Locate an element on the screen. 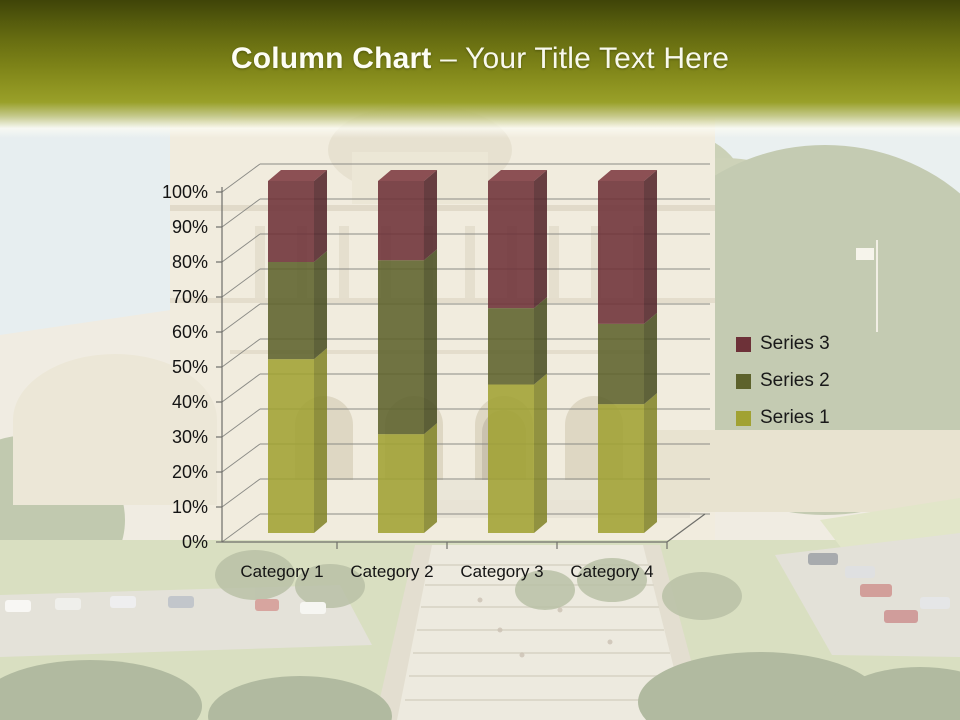 This screenshot has height=720, width=960. y-axis-label: 70% is located at coordinates (189, 297).